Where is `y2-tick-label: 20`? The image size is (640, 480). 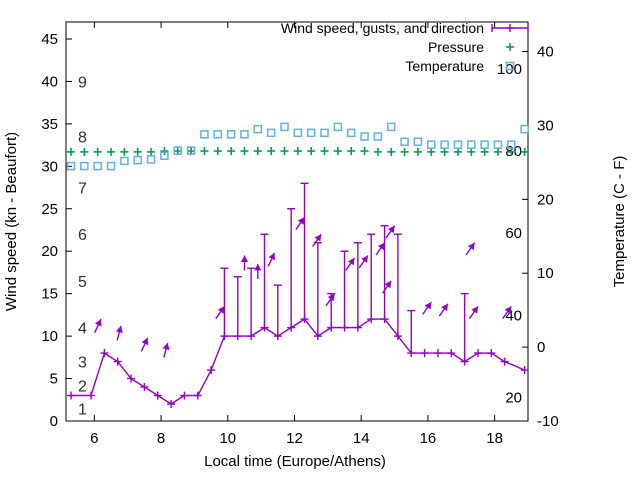
y2-tick-label: 20 is located at coordinates (545, 199).